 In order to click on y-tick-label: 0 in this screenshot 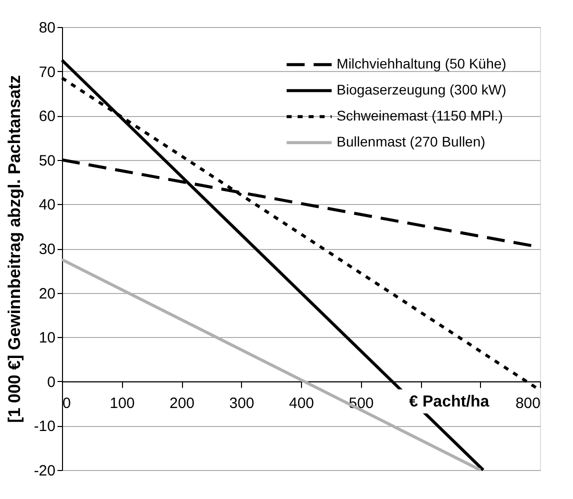, I will do `click(51, 382)`.